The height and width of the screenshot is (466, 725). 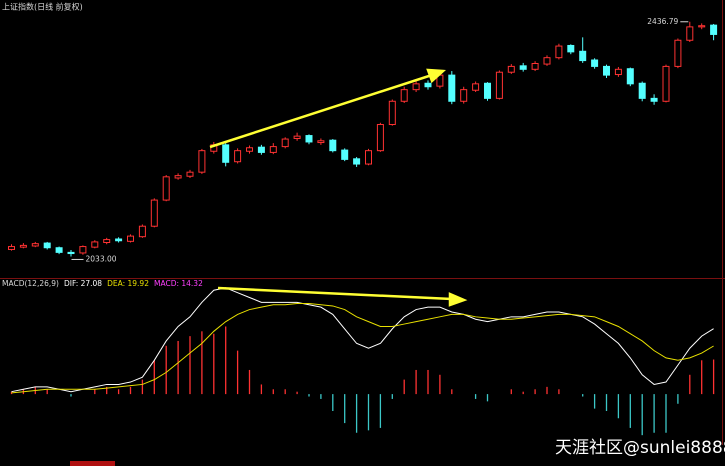 I want to click on legend-entry: DEA: 19.92, so click(x=128, y=283).